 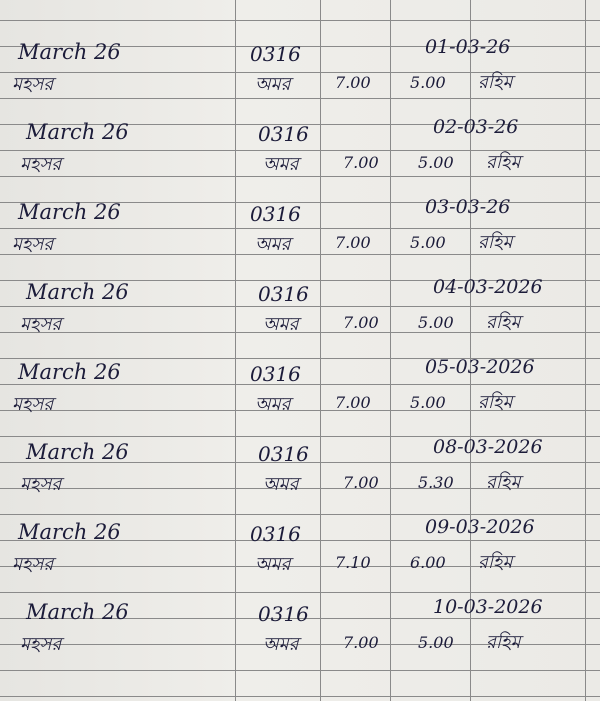 I want to click on entry-date: 08-03-2026, so click(x=488, y=447).